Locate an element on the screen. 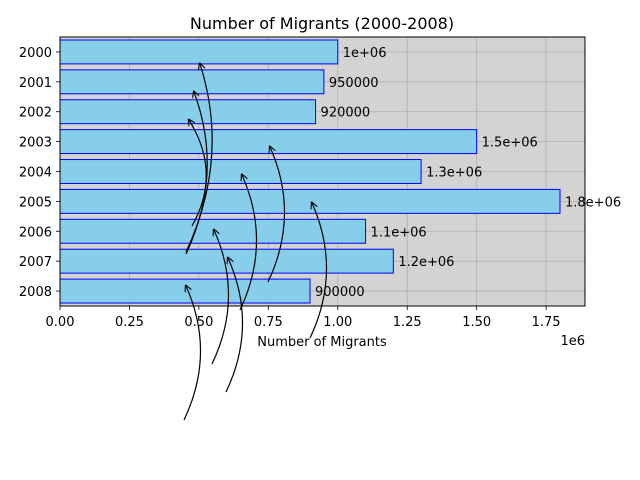 The width and height of the screenshot is (640, 480). x-axis-label: Number of Migrants is located at coordinates (322, 342).